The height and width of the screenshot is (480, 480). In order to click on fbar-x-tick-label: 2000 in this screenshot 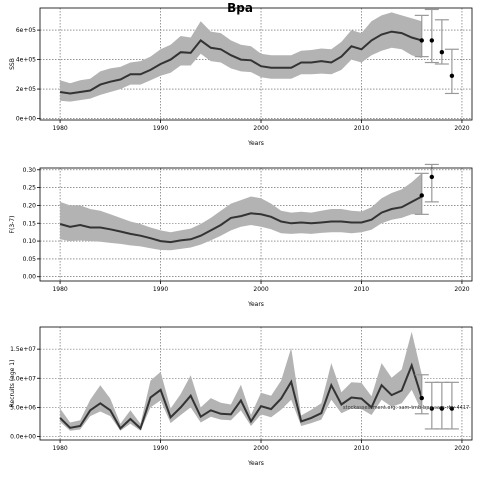, I will do `click(260, 289)`.